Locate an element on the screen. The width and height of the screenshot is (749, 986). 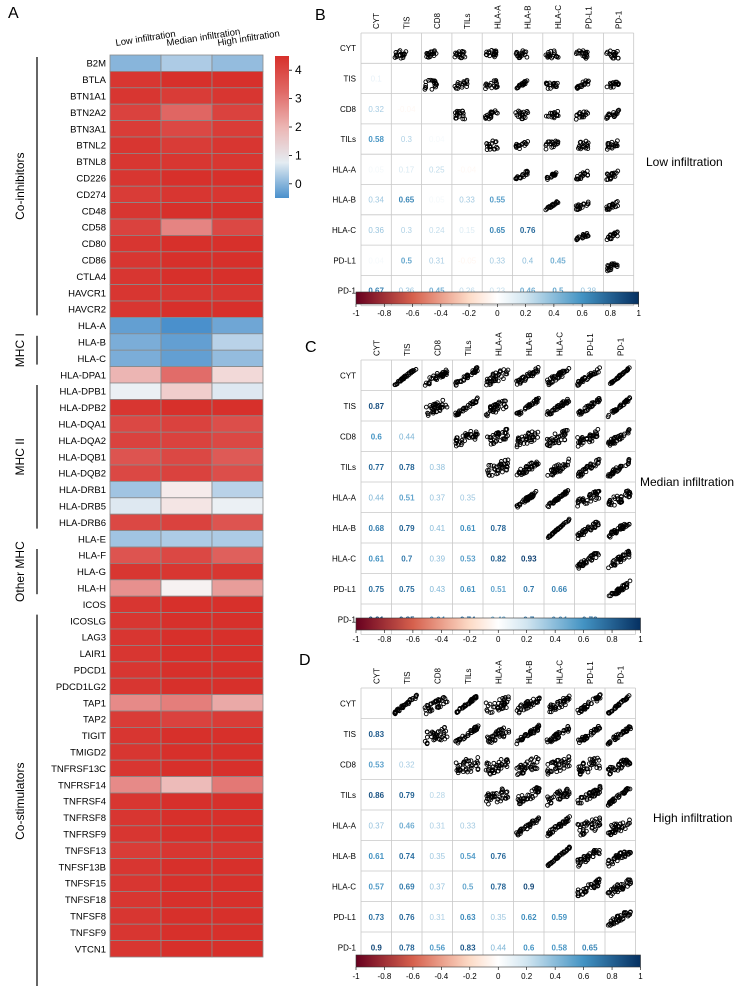
colorbar-tick-label: 0 is located at coordinates (298, 184).